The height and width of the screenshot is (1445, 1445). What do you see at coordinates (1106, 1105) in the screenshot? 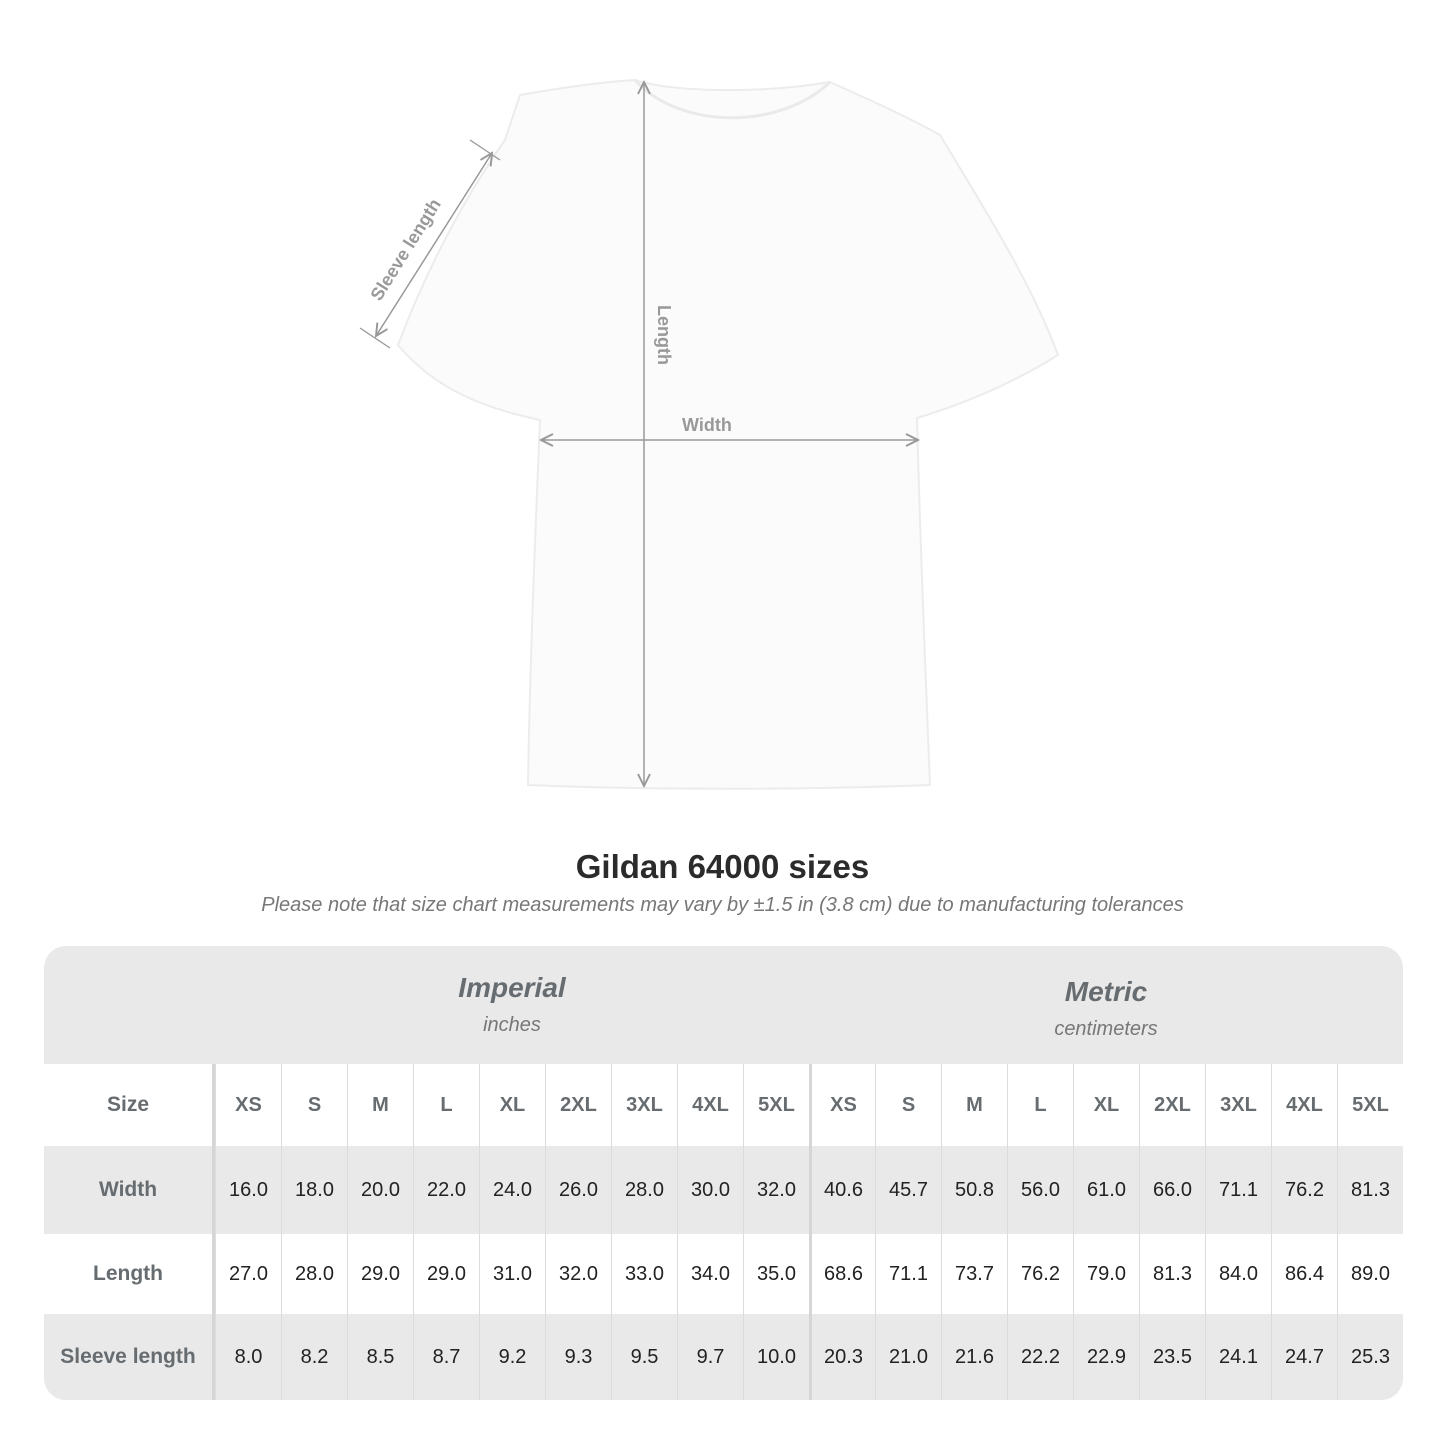
I see `metric-size-header: XL` at bounding box center [1106, 1105].